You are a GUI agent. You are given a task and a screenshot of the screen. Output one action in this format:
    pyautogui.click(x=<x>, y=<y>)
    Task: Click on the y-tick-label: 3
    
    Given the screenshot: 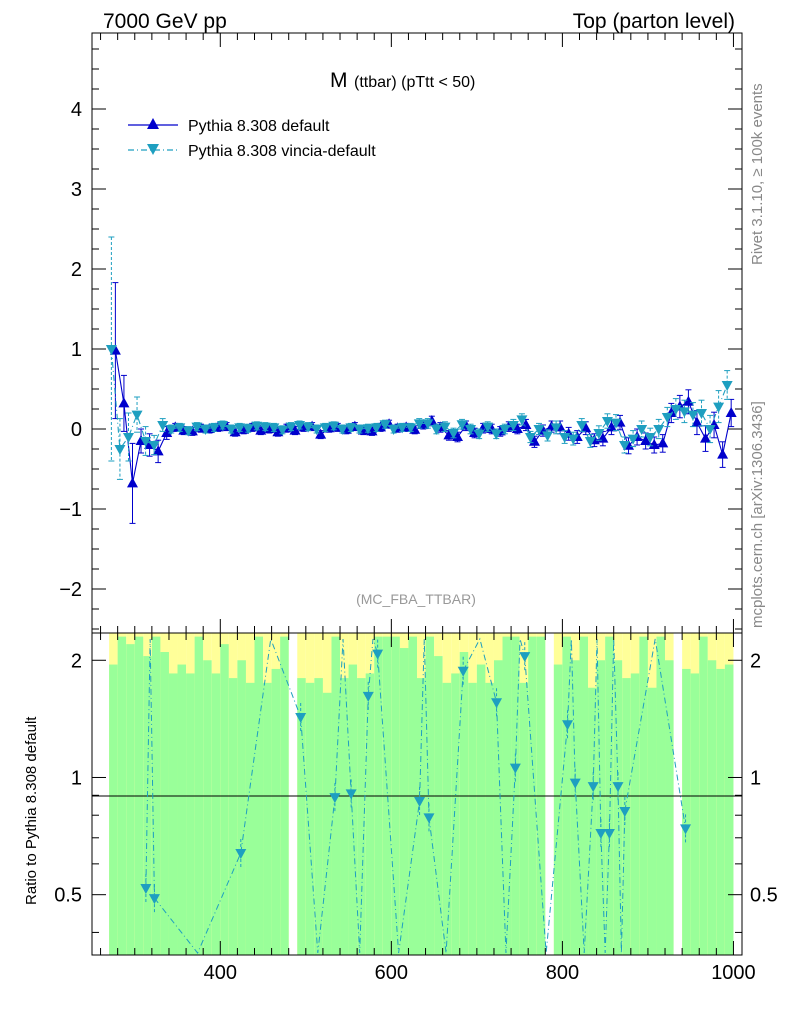 What is the action you would take?
    pyautogui.click(x=76, y=190)
    